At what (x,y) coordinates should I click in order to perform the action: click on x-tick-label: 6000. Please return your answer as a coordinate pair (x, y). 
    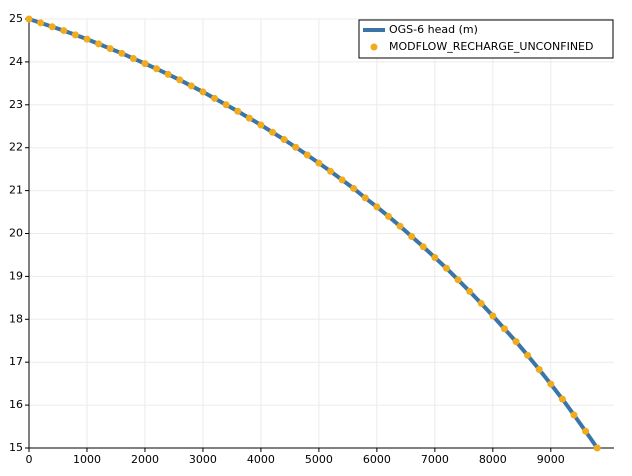
    Looking at the image, I should click on (377, 459).